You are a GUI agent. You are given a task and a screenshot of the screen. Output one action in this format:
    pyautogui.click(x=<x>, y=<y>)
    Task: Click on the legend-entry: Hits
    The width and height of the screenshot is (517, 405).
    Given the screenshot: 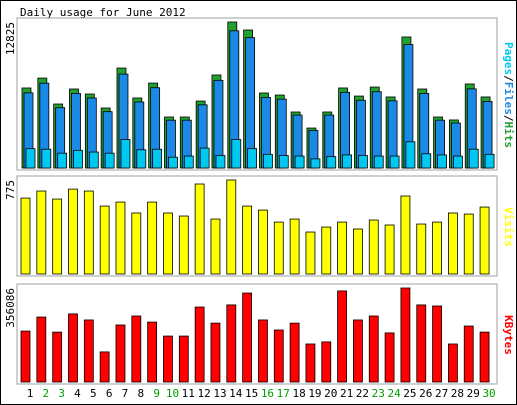 What is the action you would take?
    pyautogui.click(x=508, y=135)
    